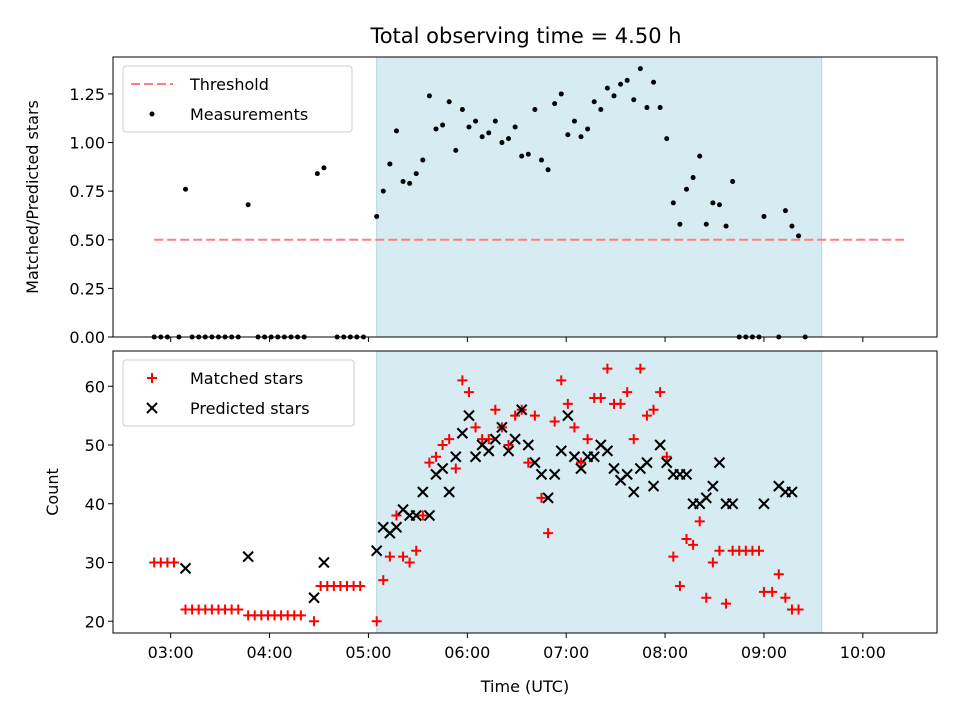  I want to click on legend-threshold-label: Threshold, so click(229, 84).